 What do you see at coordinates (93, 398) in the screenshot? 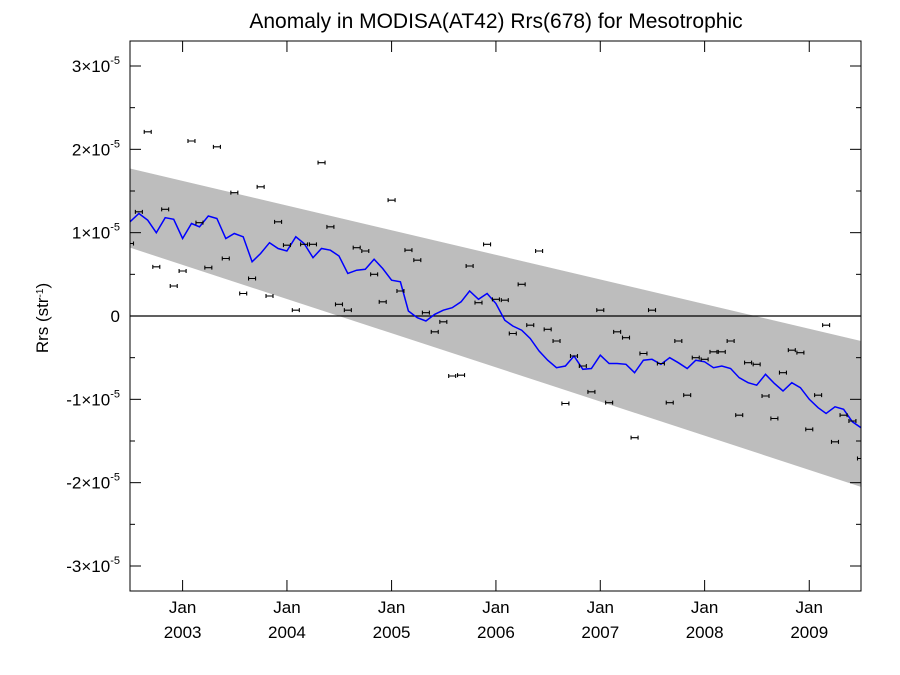
I see `y-tick-label: -1×10⁻⁵` at bounding box center [93, 398].